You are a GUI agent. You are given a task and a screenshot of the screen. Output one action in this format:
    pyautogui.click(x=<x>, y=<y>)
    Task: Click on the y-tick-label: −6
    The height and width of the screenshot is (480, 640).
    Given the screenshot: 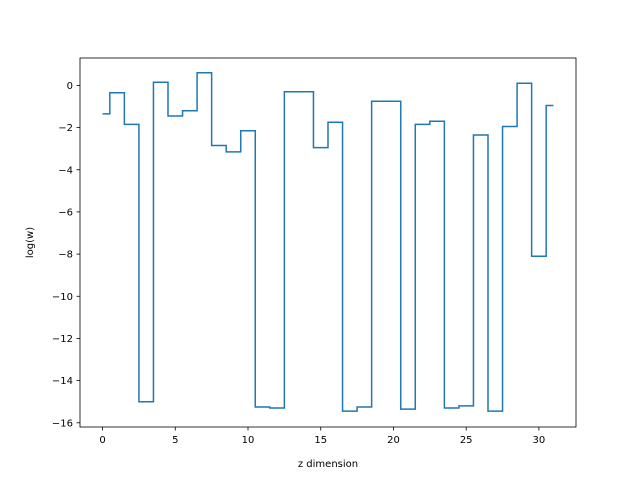 What is the action you would take?
    pyautogui.click(x=65, y=212)
    